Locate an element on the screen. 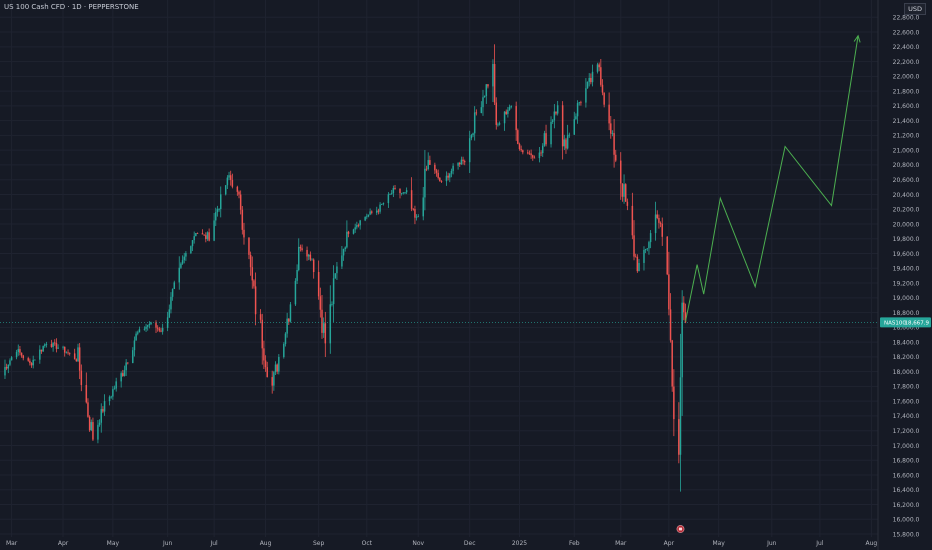  y-tick-label: 20,600.0 is located at coordinates (906, 180).